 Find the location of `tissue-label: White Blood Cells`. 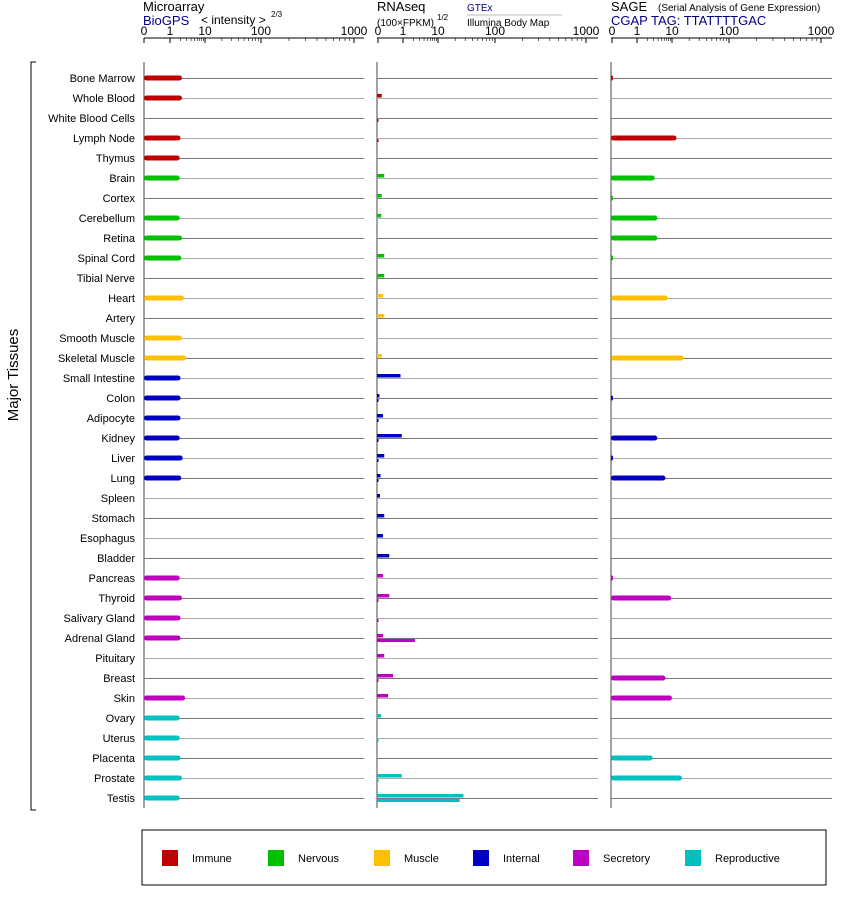

tissue-label: White Blood Cells is located at coordinates (91, 119).